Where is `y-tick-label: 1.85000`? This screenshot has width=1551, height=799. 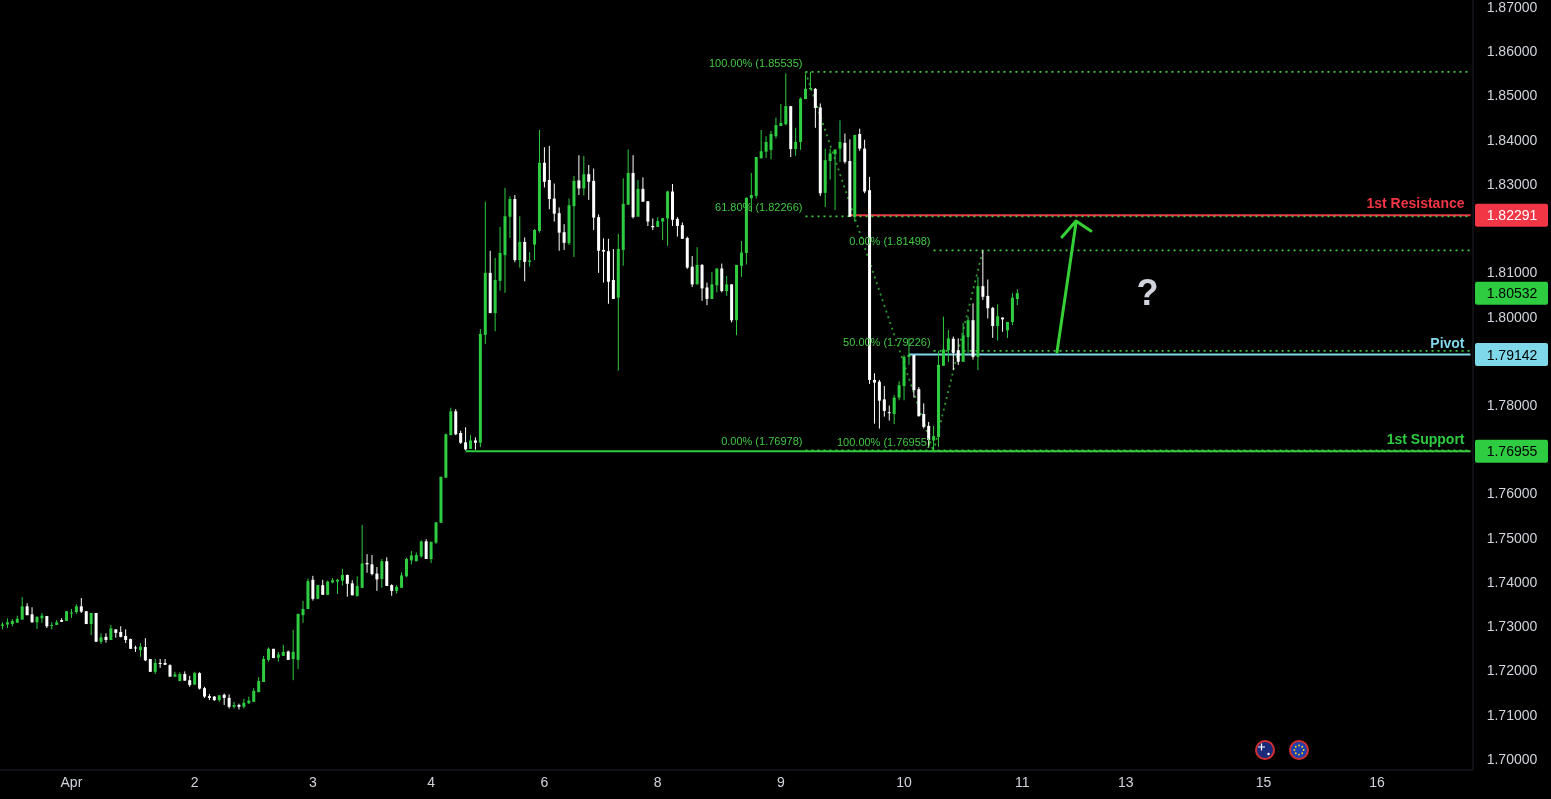
y-tick-label: 1.85000 is located at coordinates (1512, 95).